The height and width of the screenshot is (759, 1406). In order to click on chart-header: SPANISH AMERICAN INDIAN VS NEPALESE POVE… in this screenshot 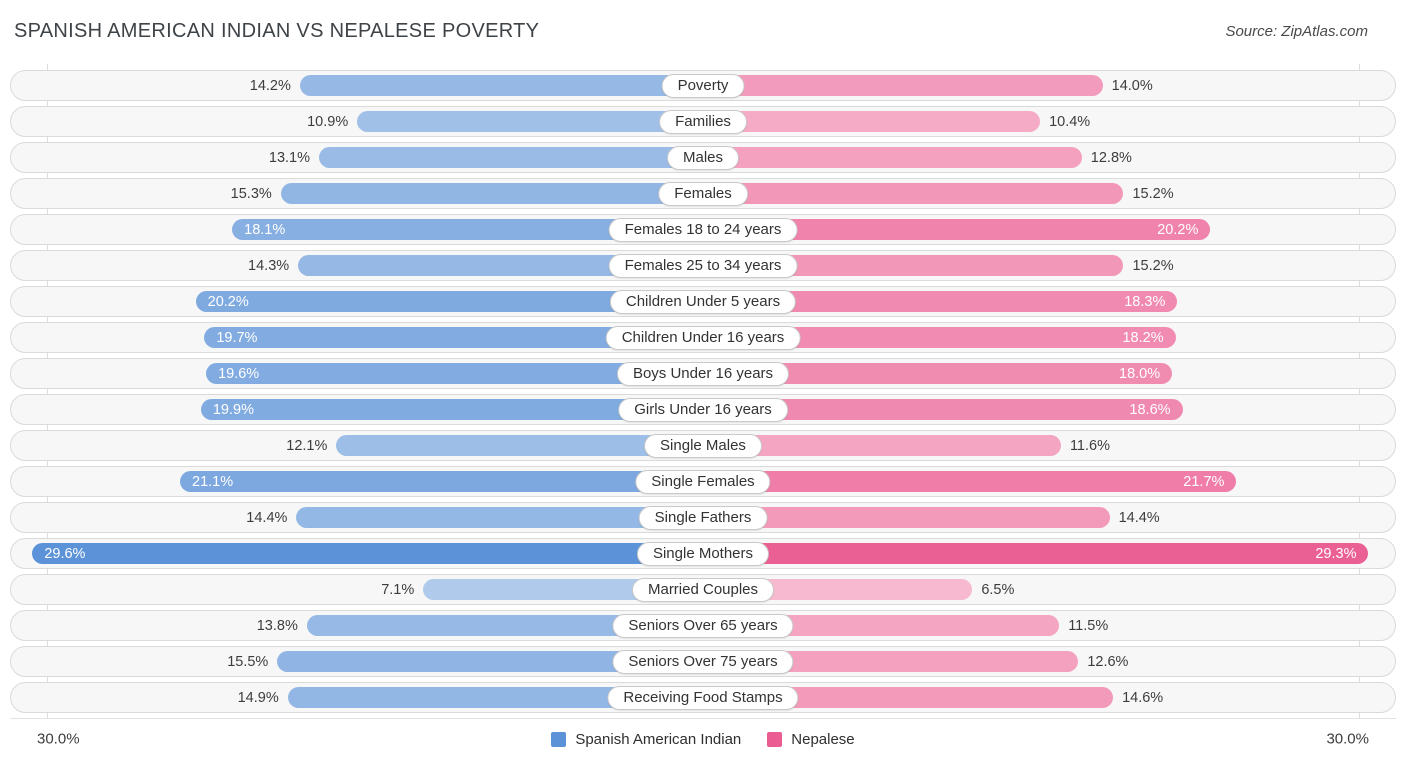, I will do `click(703, 31)`.